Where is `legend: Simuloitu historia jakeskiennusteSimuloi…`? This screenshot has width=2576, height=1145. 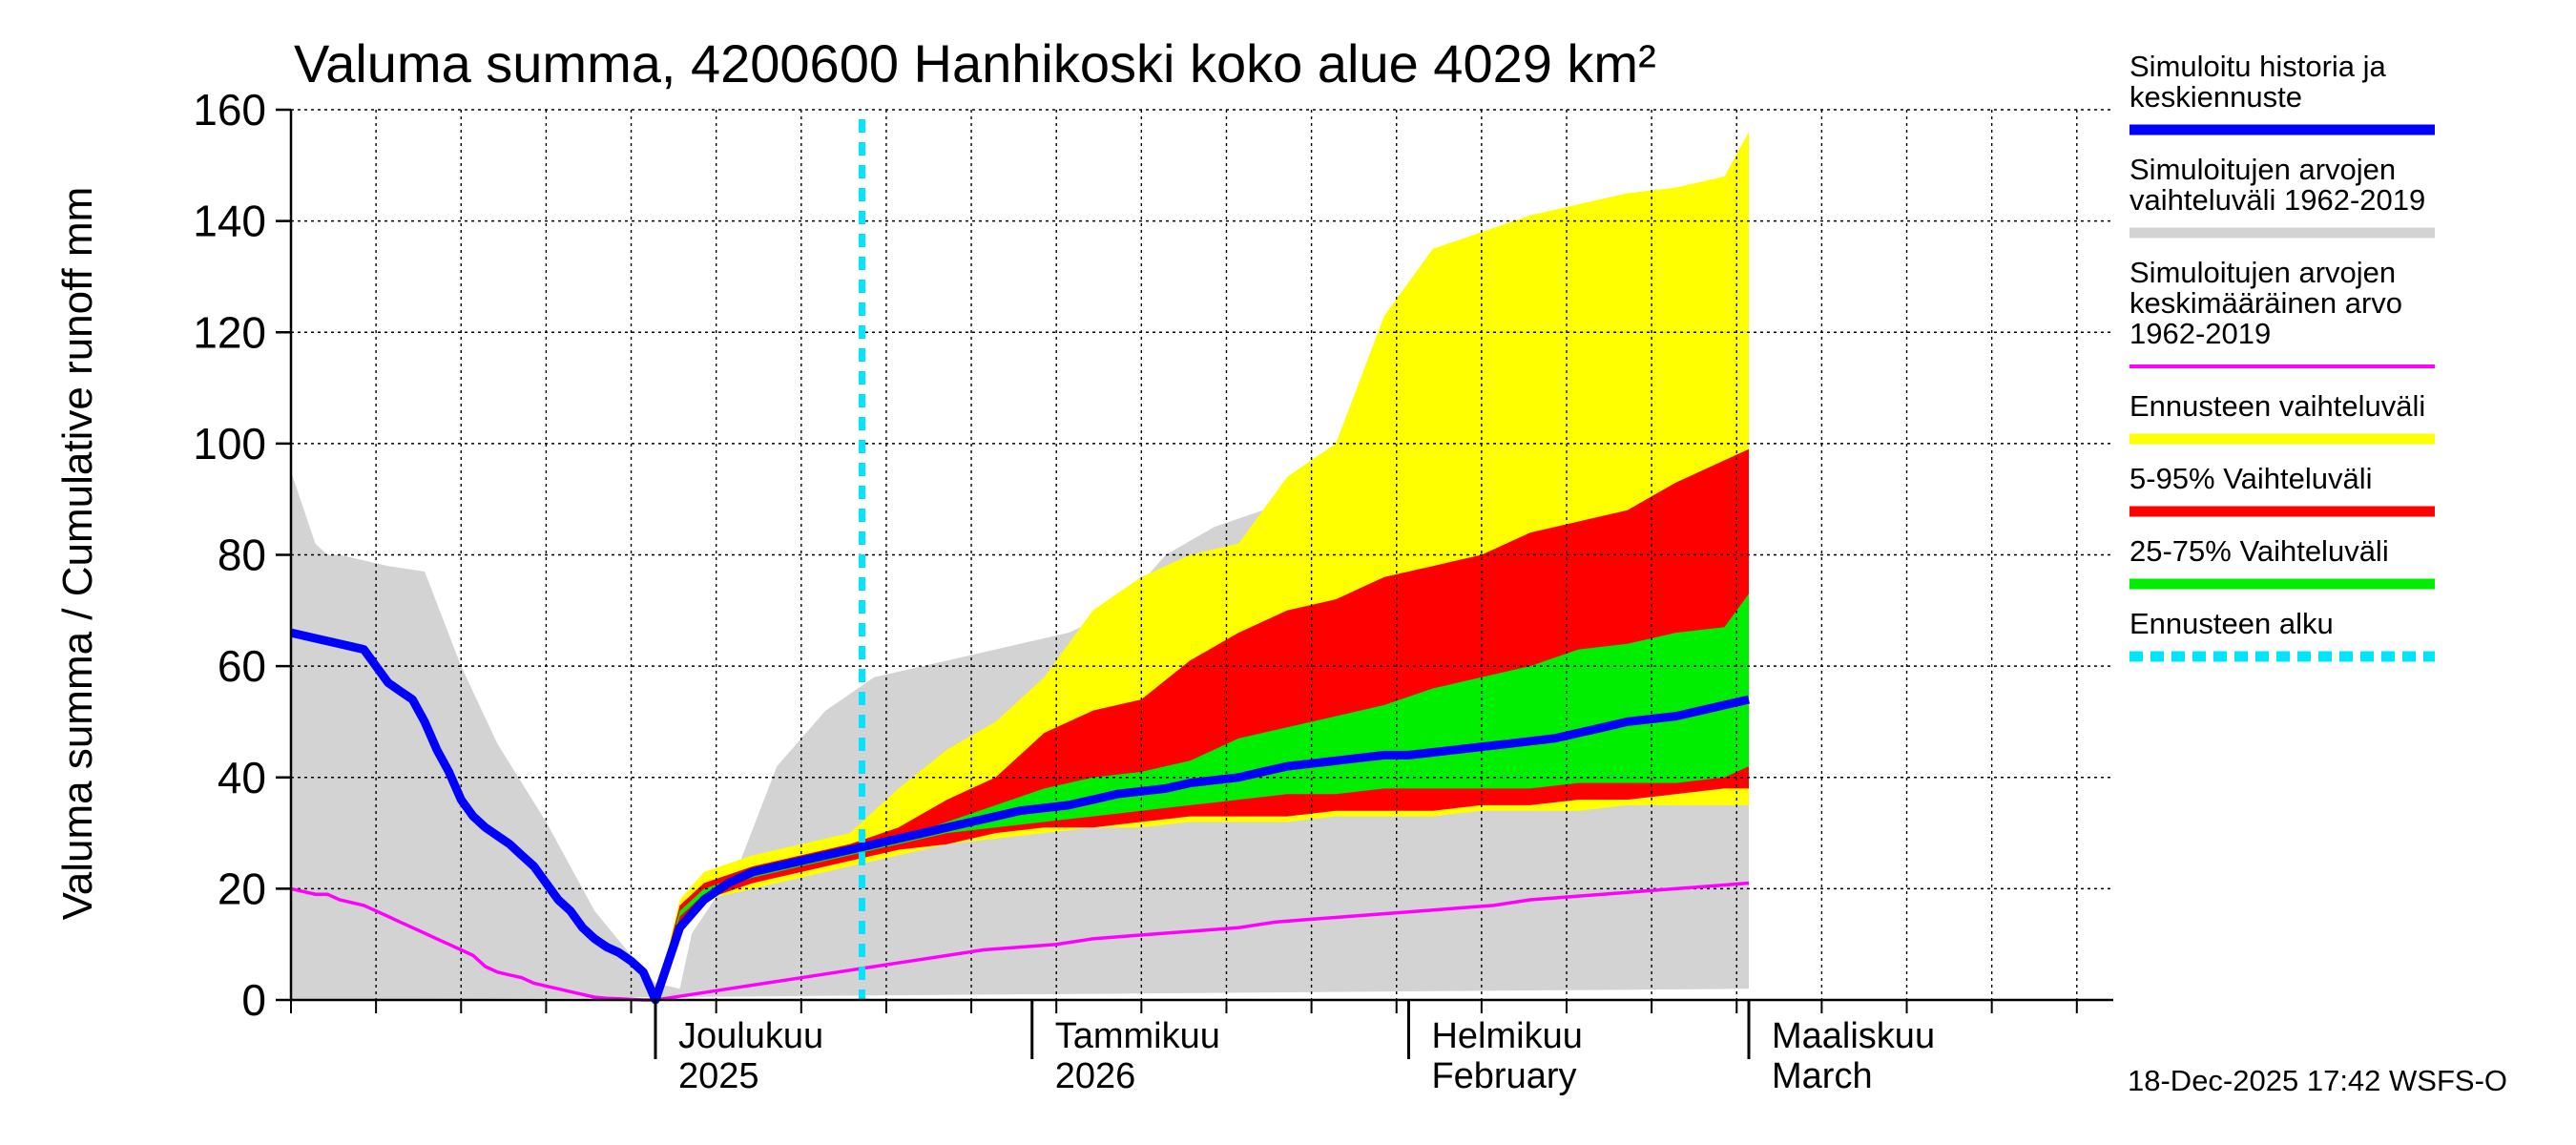
legend: Simuloitu historia jakeskiennusteSimuloi… is located at coordinates (2282, 356).